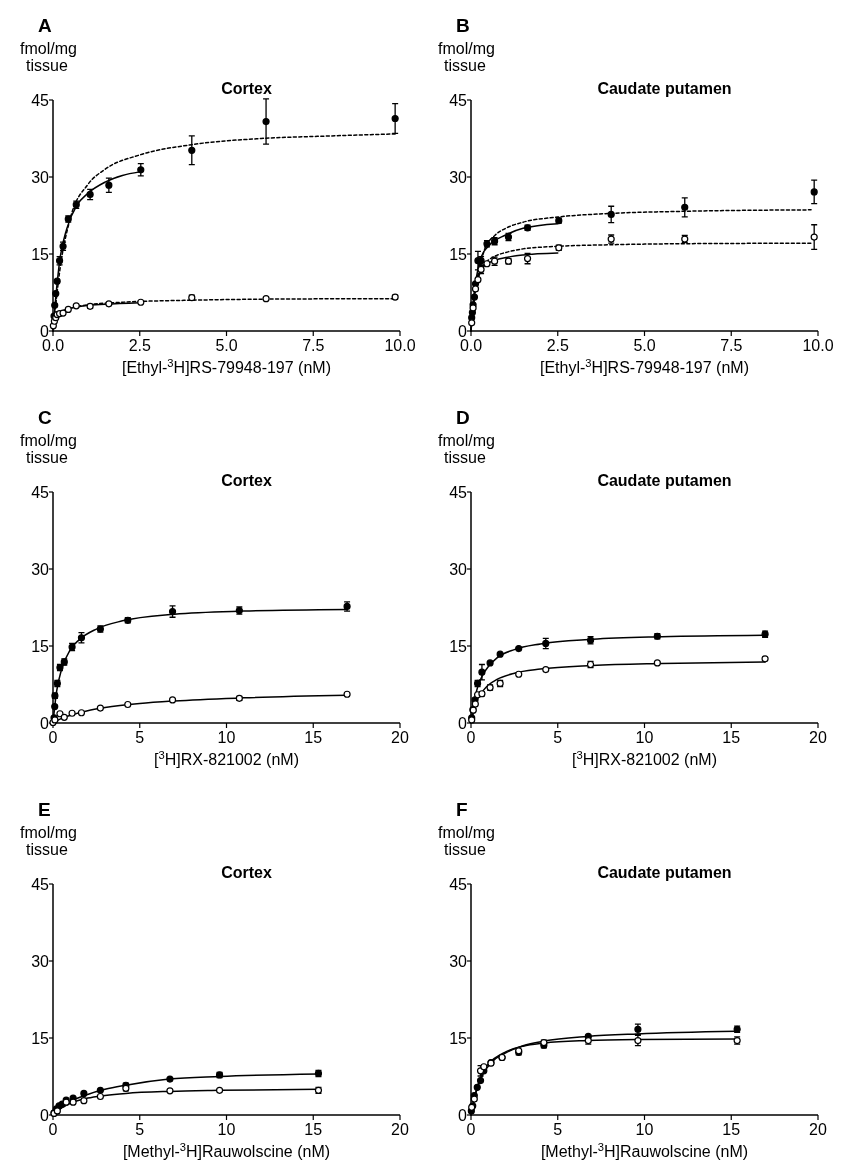 Image resolution: width=844 pixels, height=1168 pixels. Describe the element at coordinates (463, 417) in the screenshot. I see `text: D` at that location.